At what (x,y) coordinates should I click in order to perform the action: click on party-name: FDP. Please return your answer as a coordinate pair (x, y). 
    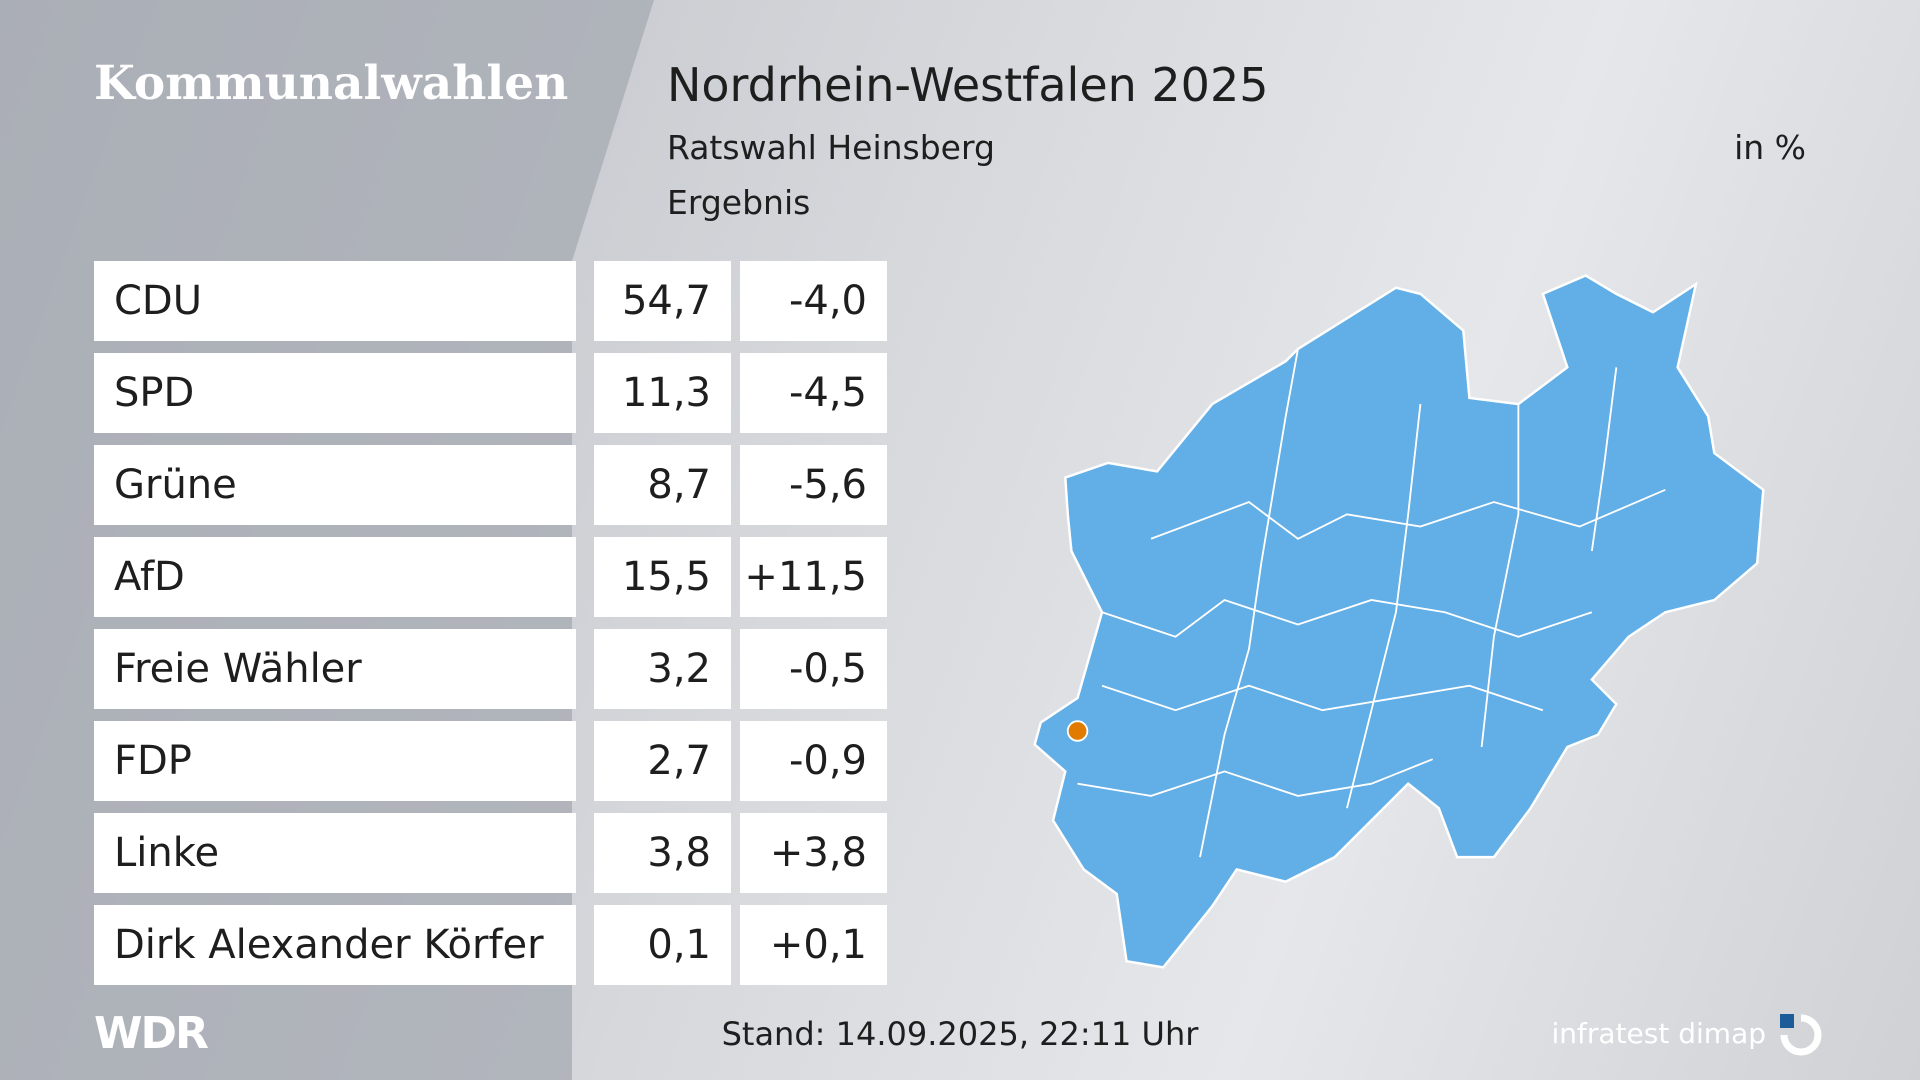
    Looking at the image, I should click on (335, 761).